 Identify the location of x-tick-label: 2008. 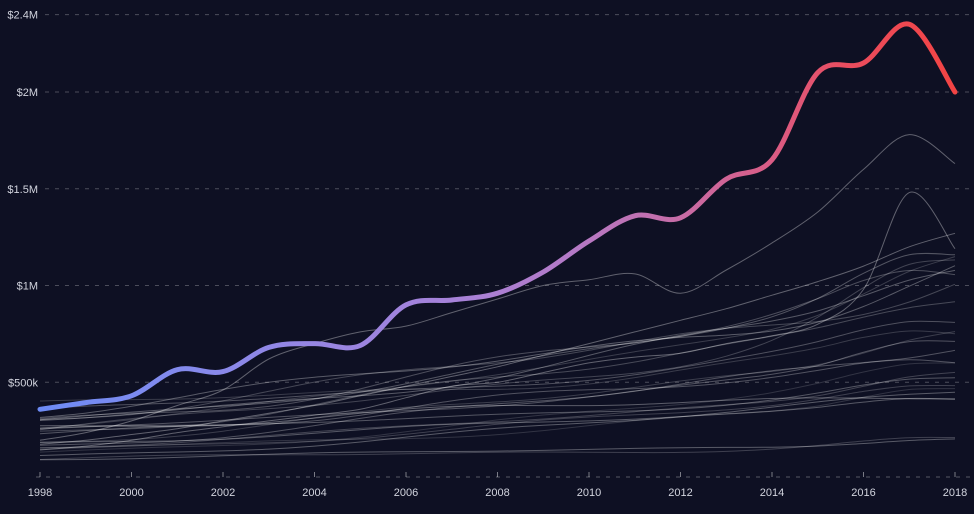
(497, 493).